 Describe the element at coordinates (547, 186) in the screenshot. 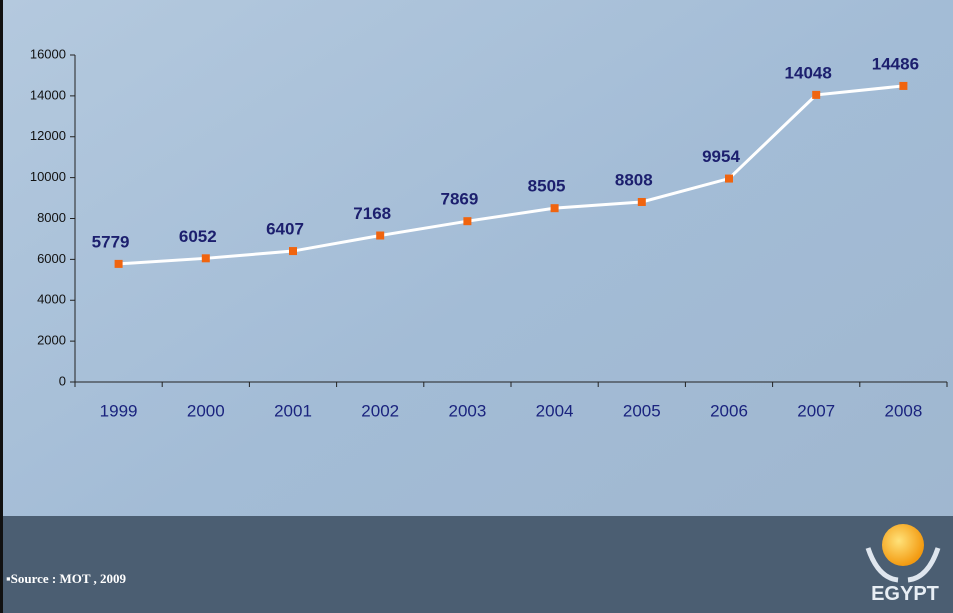

I see `data-label: 8505` at that location.